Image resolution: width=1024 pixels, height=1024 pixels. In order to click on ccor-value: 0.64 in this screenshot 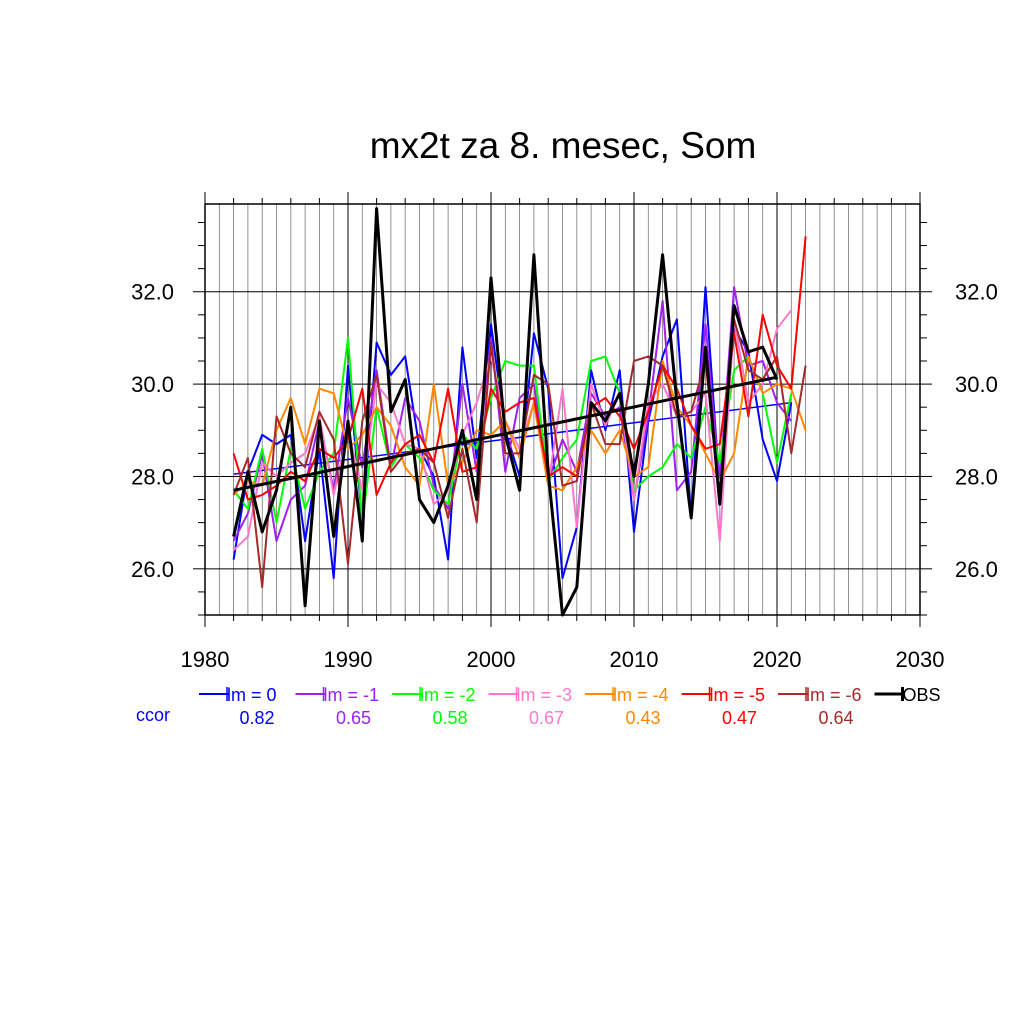, I will do `click(835, 718)`.